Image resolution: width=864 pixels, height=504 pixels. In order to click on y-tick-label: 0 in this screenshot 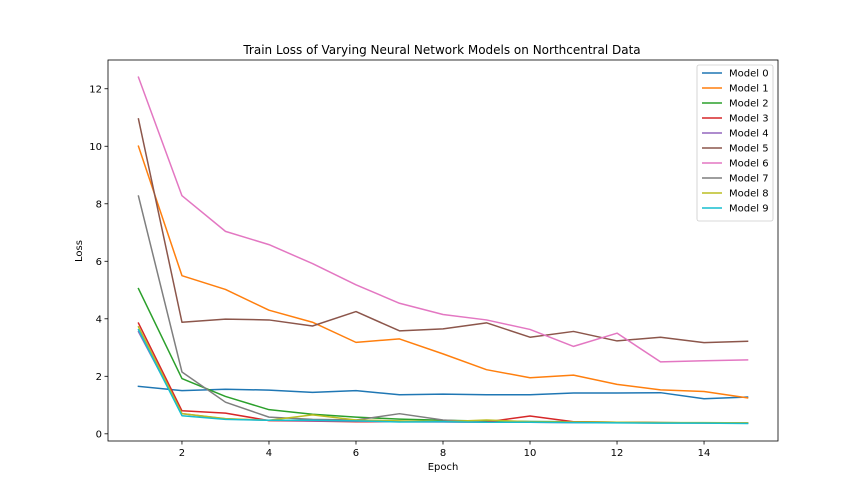, I will do `click(99, 434)`.